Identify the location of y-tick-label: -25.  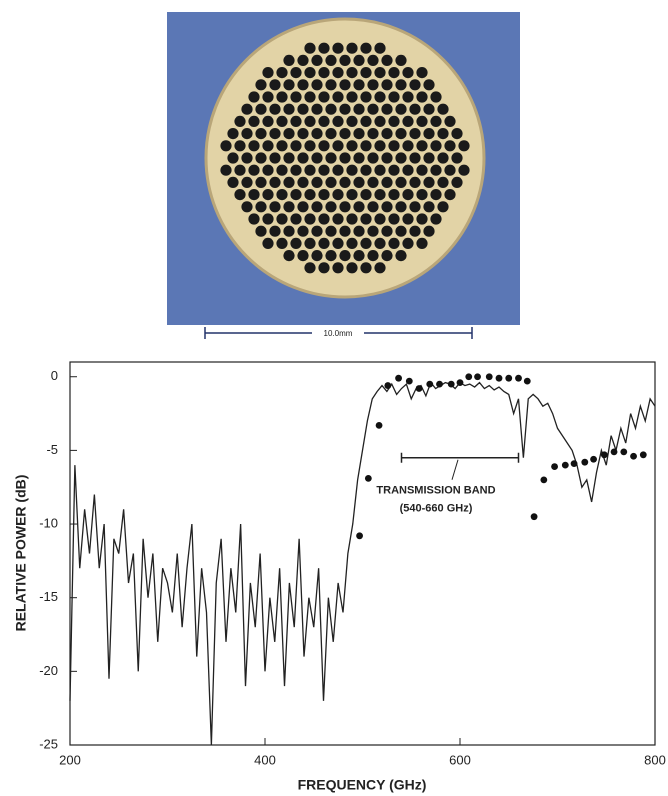
(48, 743).